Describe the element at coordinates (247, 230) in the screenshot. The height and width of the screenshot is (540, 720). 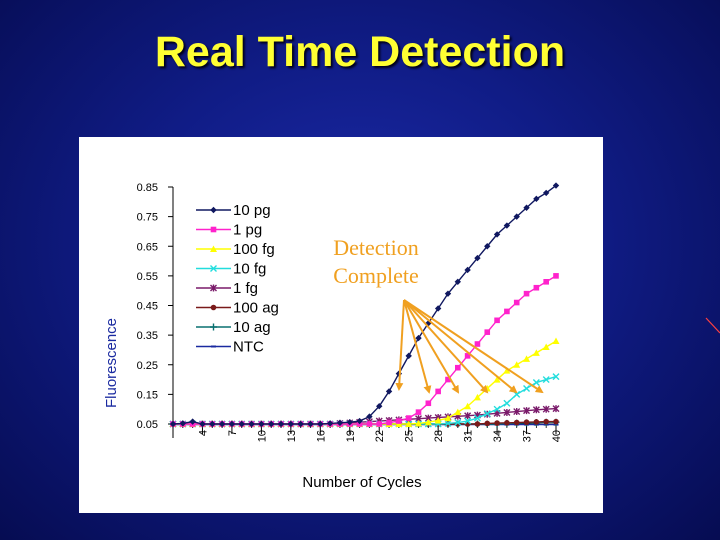
I see `legend-label: 1 pg` at that location.